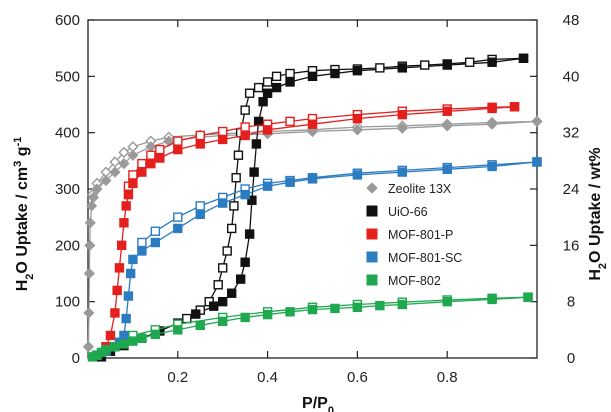  I want to click on y-tick-left-label: 500, so click(67, 76).